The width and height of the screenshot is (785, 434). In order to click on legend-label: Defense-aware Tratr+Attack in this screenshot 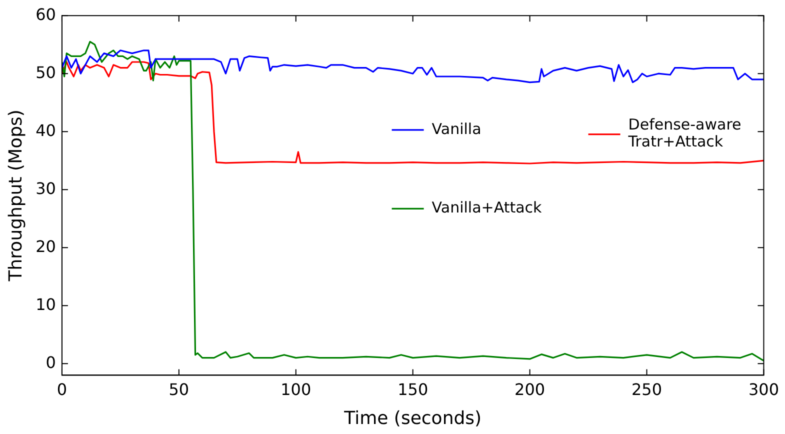, I will do `click(684, 133)`.